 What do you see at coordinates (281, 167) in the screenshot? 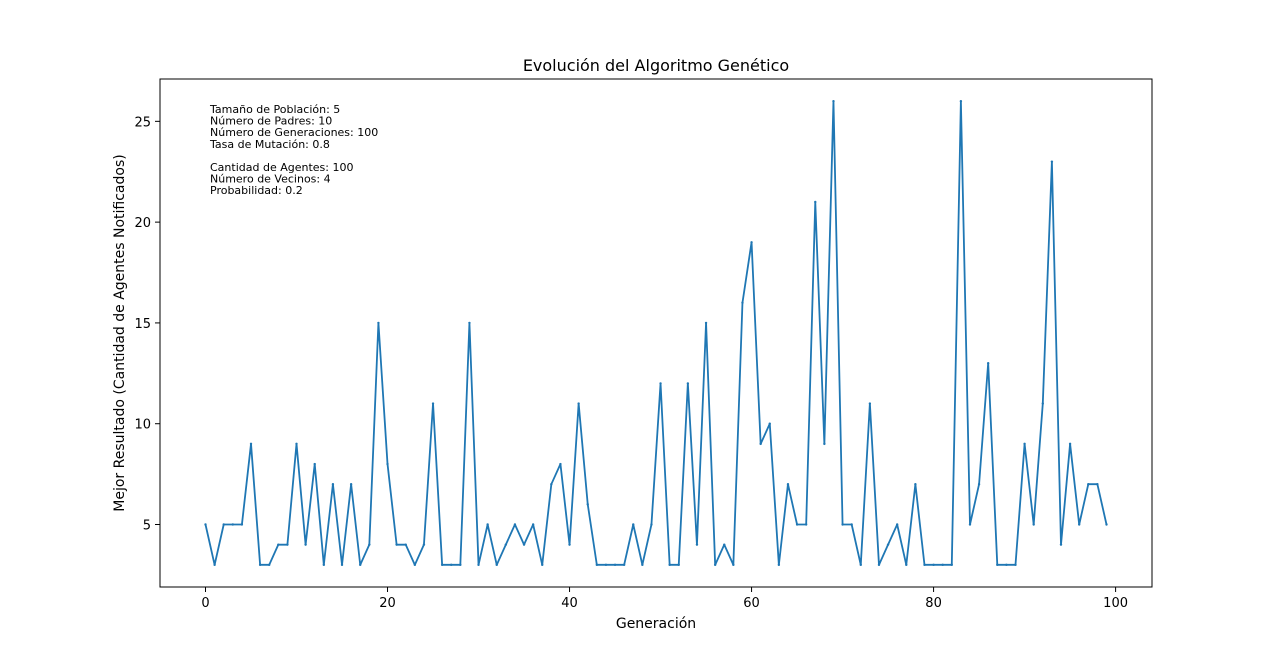
I see `annotation-line: Cantidad de Agentes: 100` at bounding box center [281, 167].